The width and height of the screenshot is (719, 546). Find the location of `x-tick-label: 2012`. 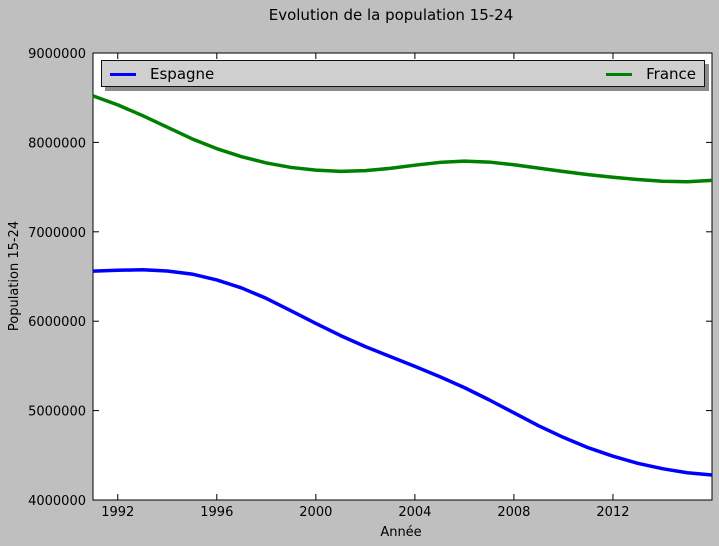

x-tick-label: 2012 is located at coordinates (612, 512).